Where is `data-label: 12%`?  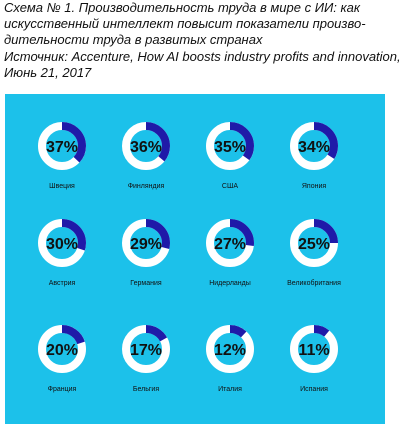
data-label: 12% is located at coordinates (230, 350).